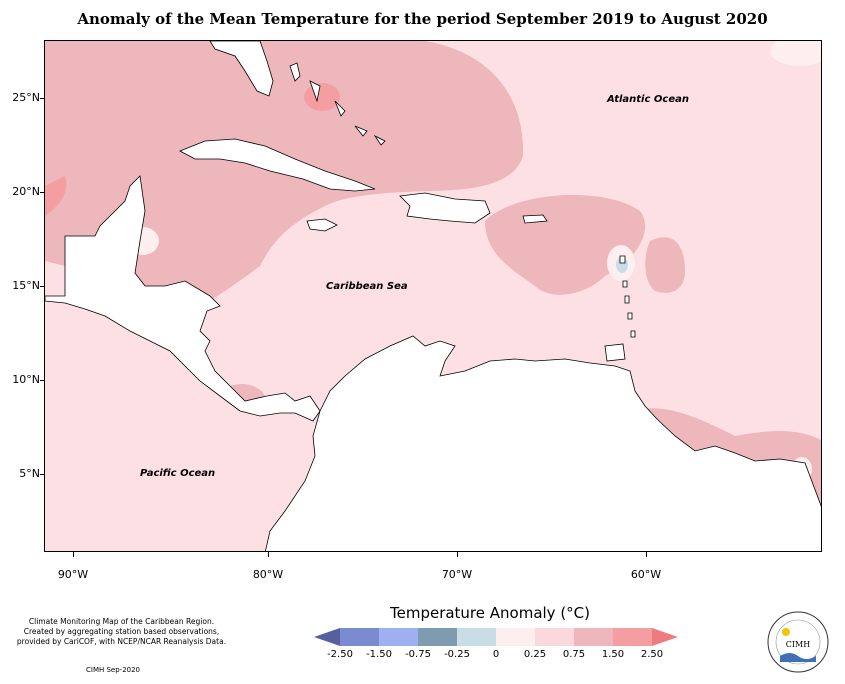 This screenshot has width=845, height=684. Describe the element at coordinates (418, 654) in the screenshot. I see `colorbar-label: -0.75` at that location.